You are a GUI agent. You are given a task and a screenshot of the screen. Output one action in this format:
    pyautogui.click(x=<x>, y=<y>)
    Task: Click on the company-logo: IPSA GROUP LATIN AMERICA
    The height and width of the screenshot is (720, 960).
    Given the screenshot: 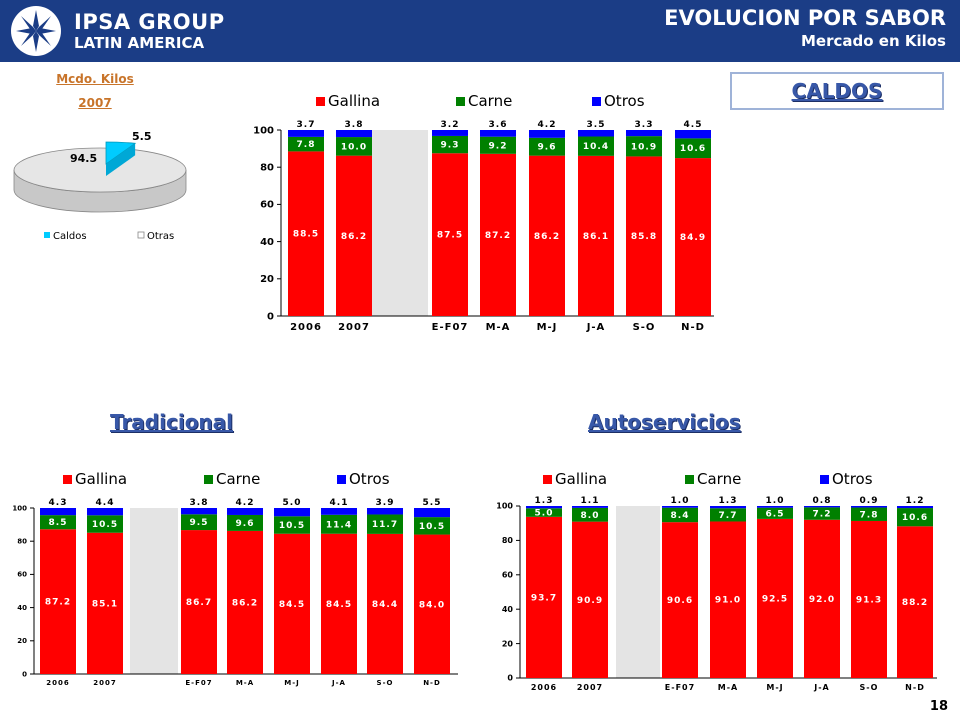 What is the action you would take?
    pyautogui.click(x=133, y=31)
    